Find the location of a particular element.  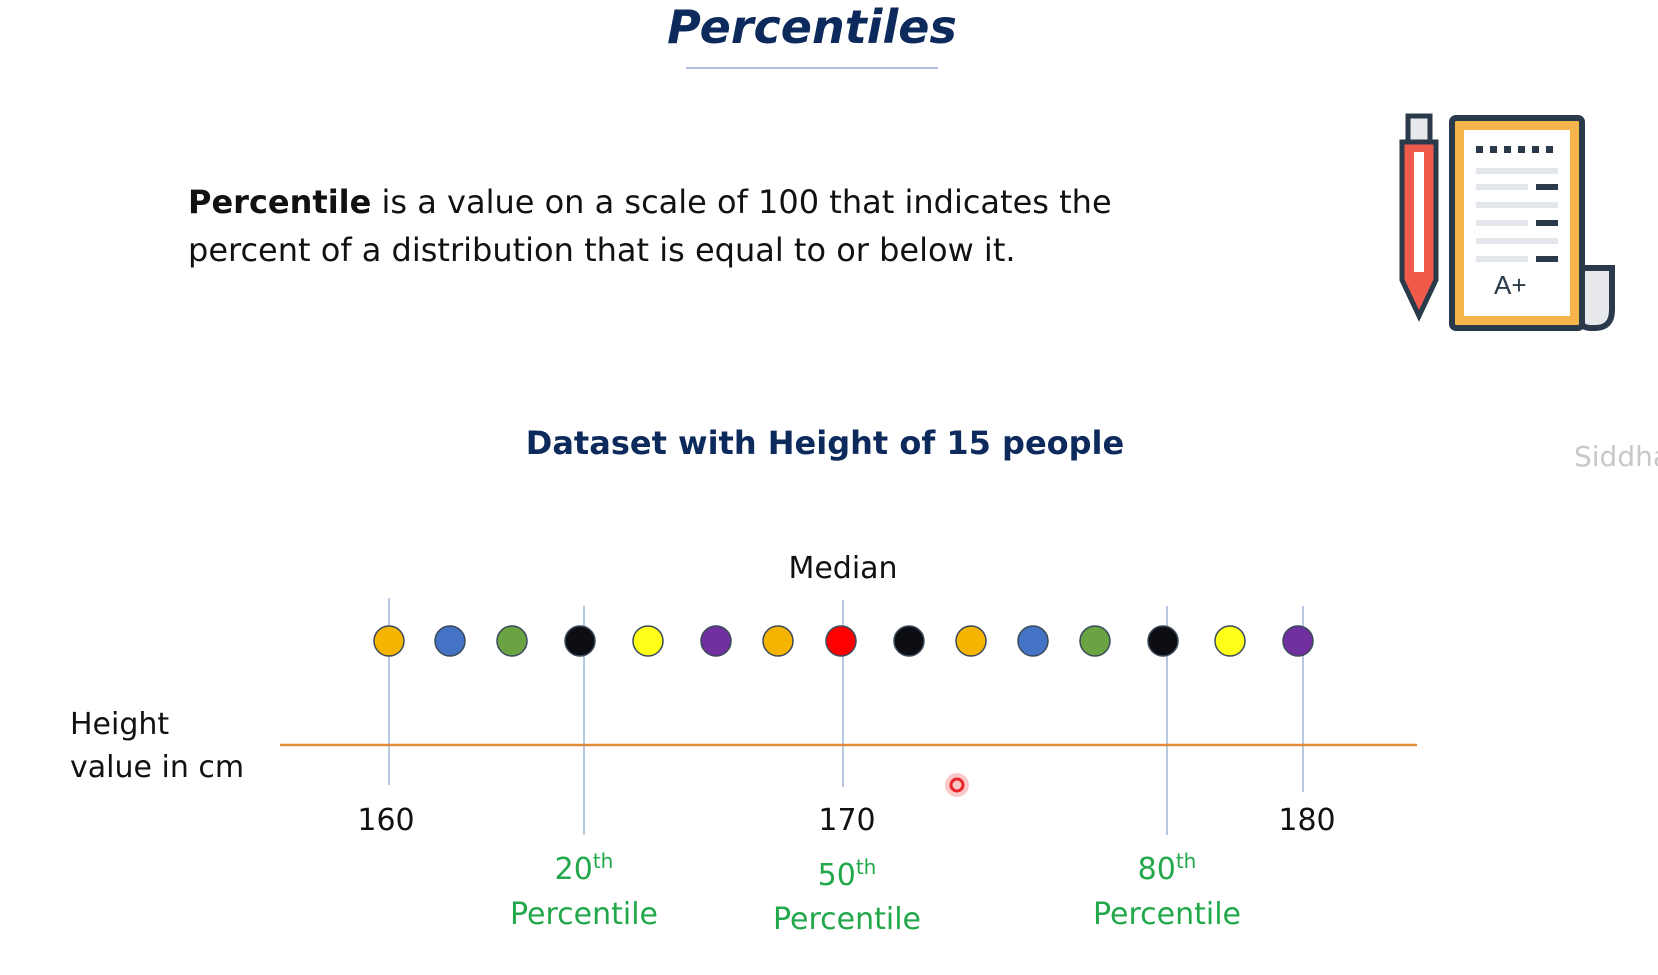

axis-label-line-1: Height is located at coordinates (119, 724).